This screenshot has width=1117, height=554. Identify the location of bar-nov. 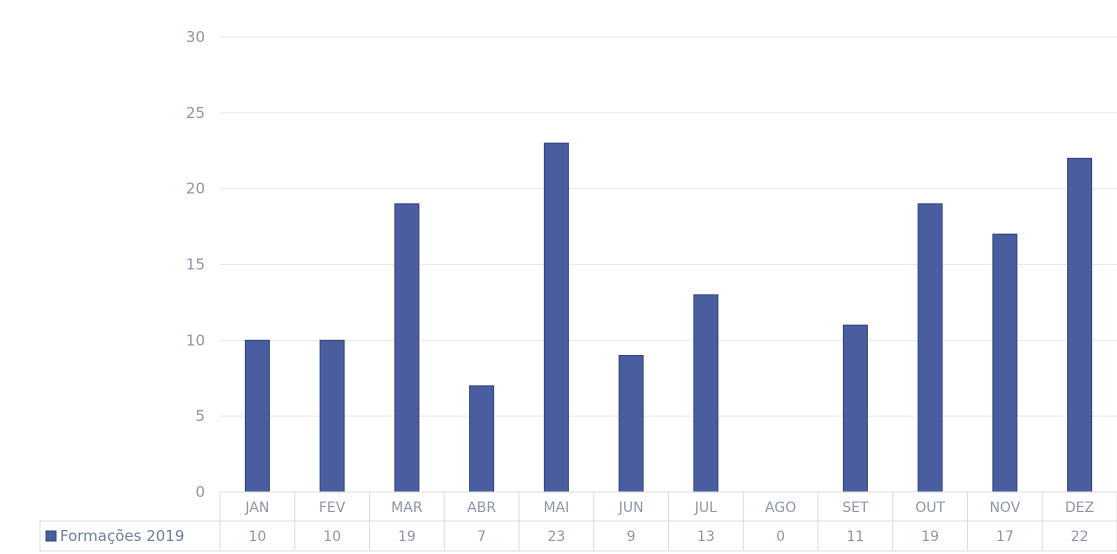
(1005, 363).